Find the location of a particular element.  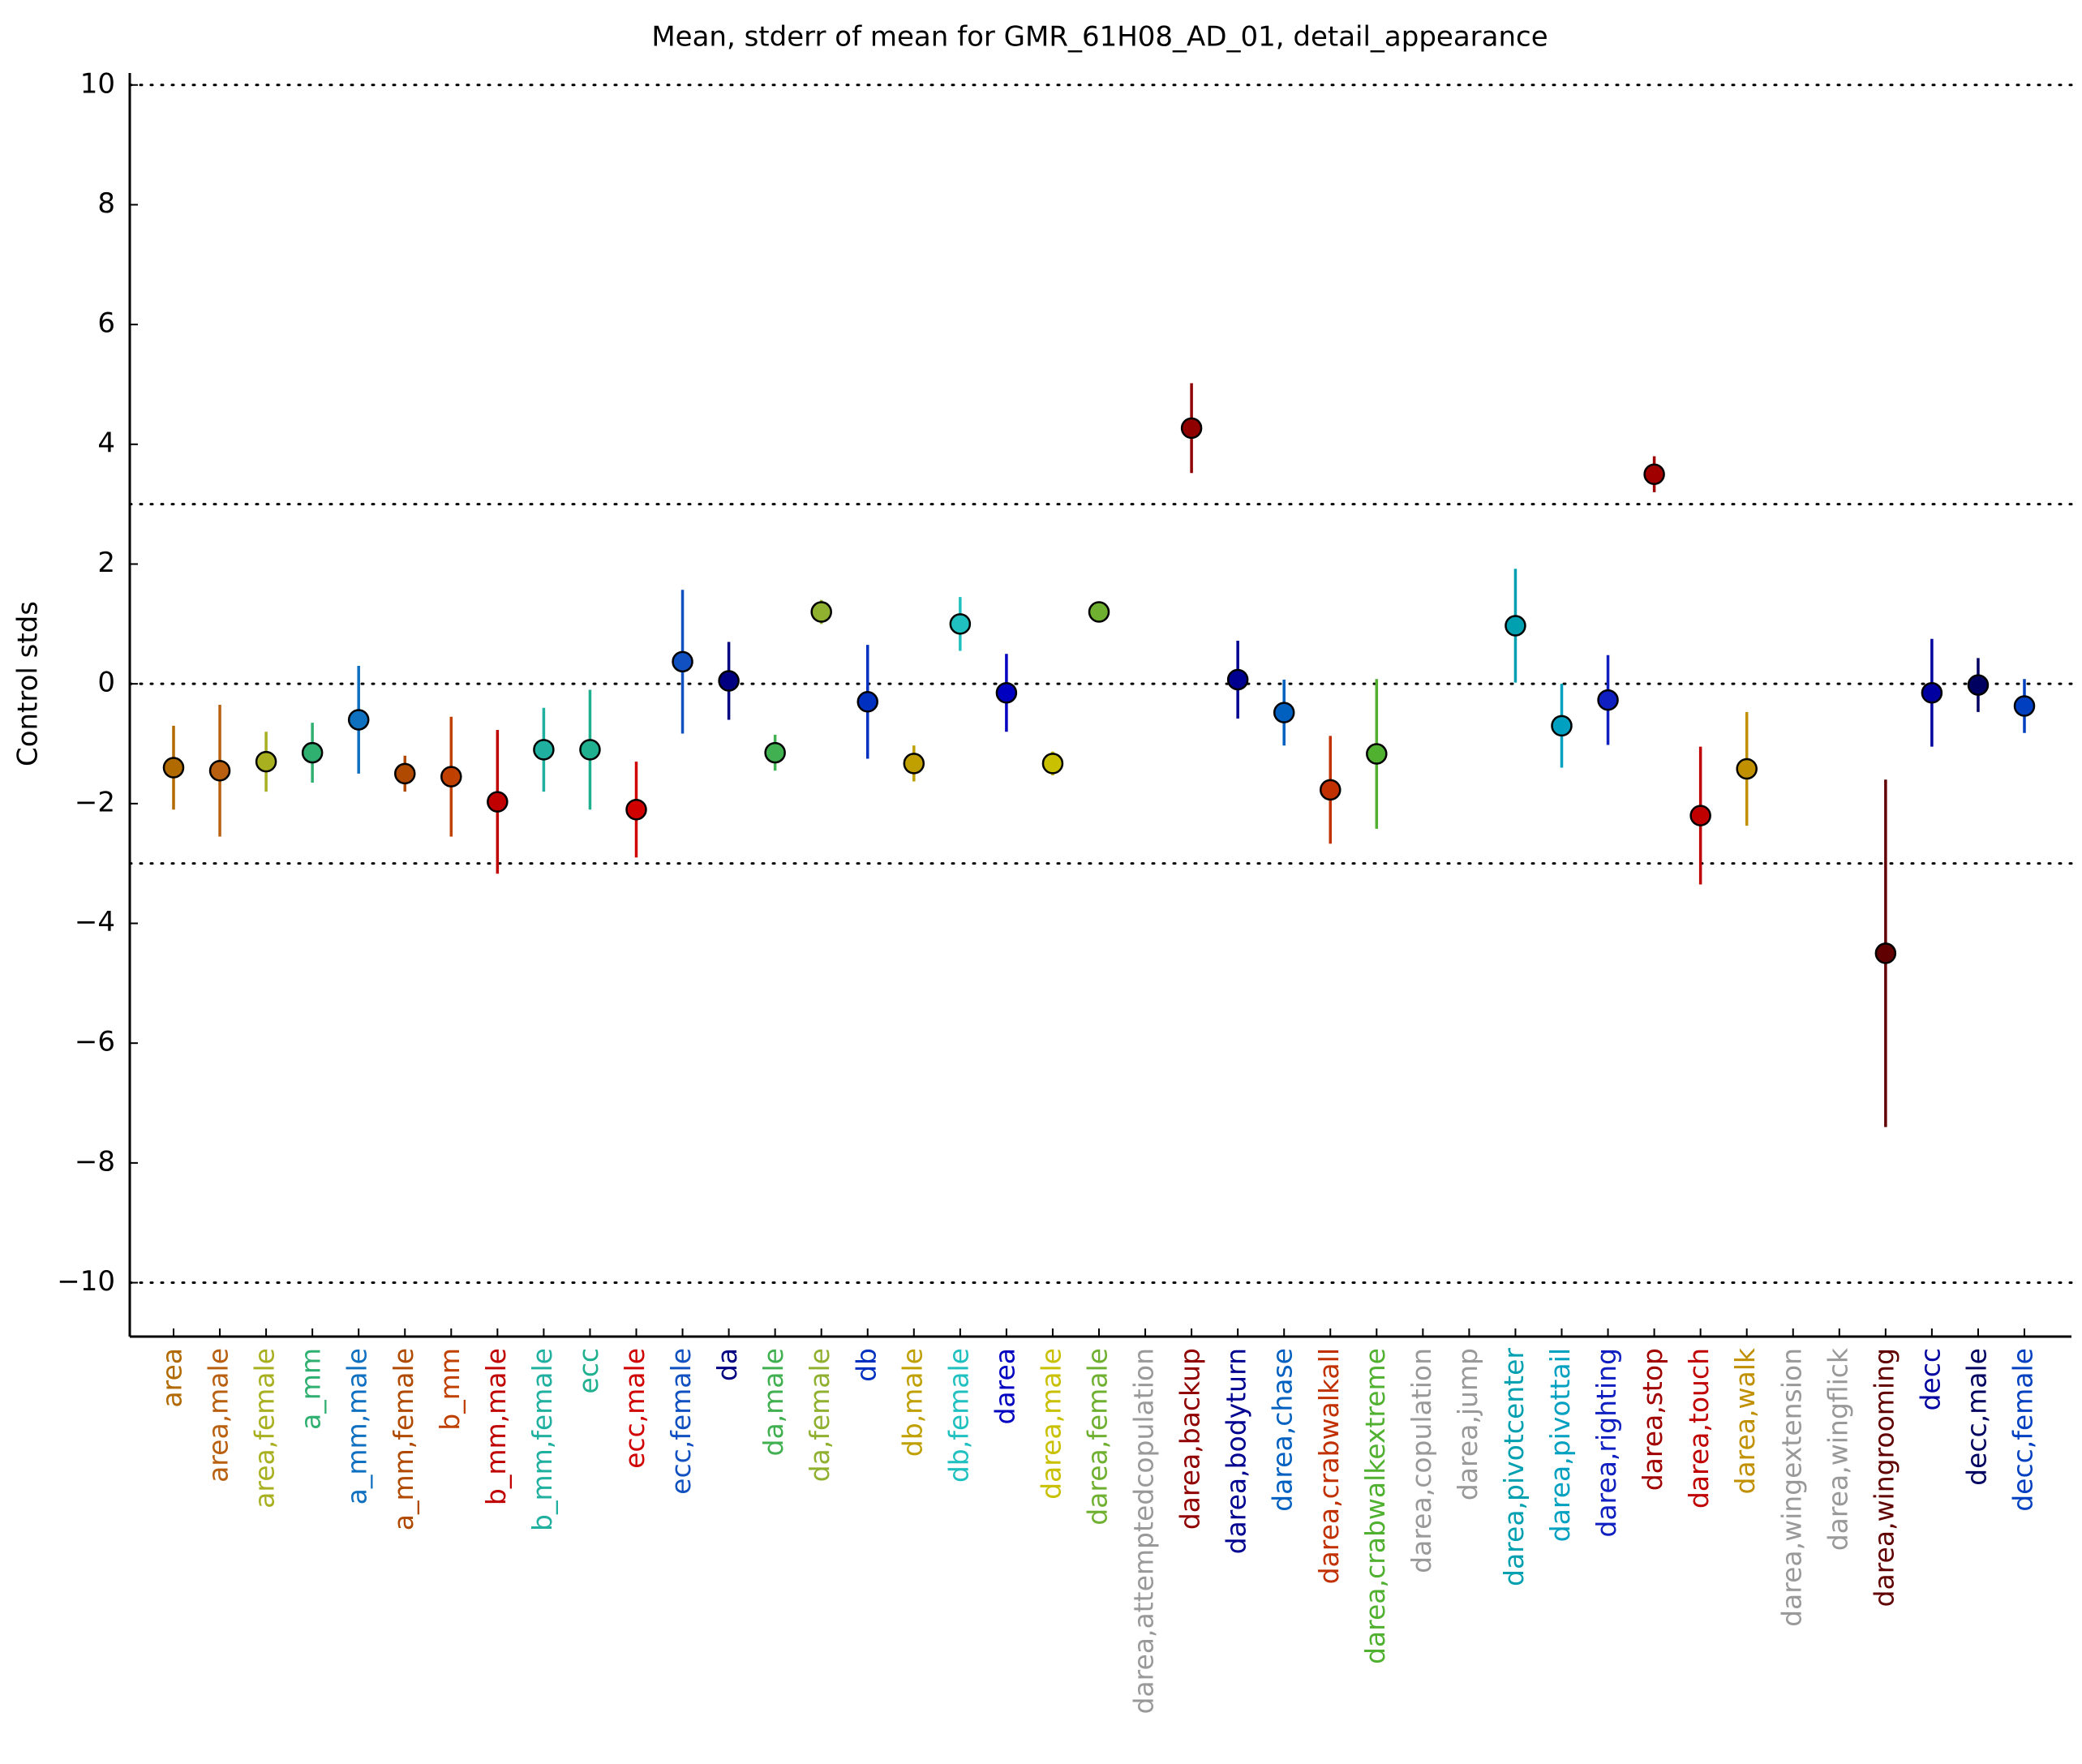

x-tick-label: ecc,female is located at coordinates (681, 1422).